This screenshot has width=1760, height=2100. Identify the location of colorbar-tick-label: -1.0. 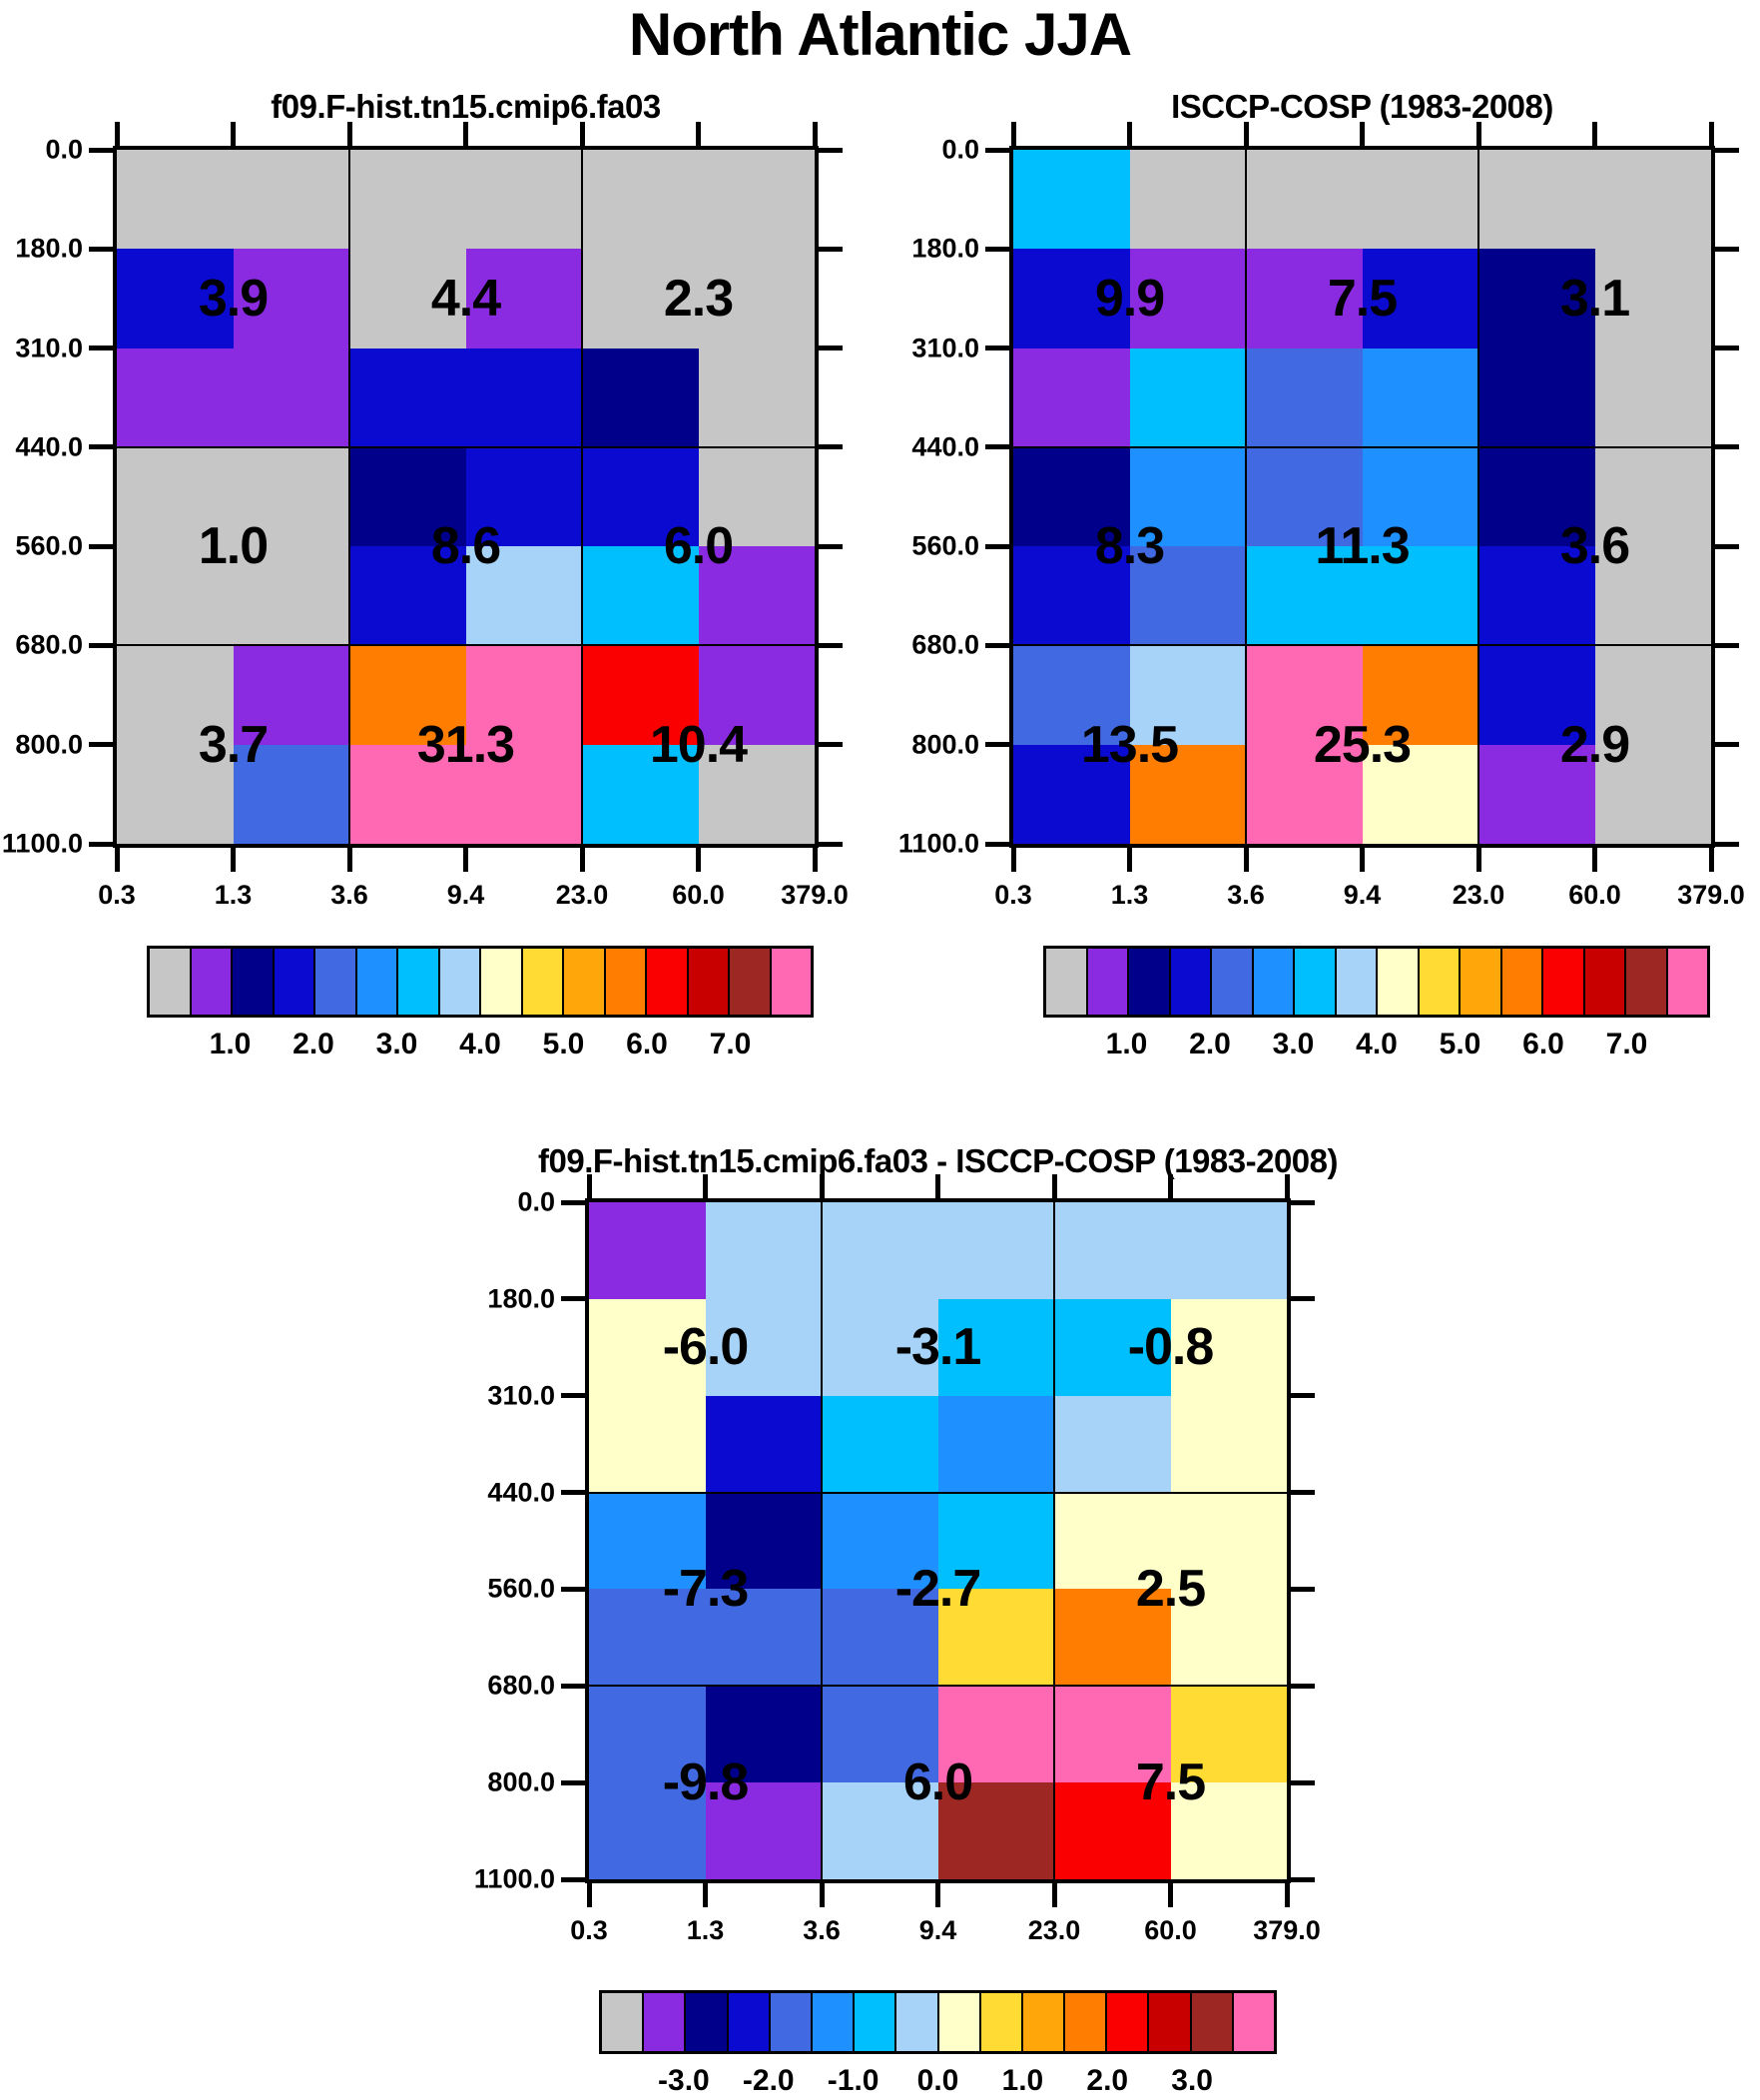
(853, 2080).